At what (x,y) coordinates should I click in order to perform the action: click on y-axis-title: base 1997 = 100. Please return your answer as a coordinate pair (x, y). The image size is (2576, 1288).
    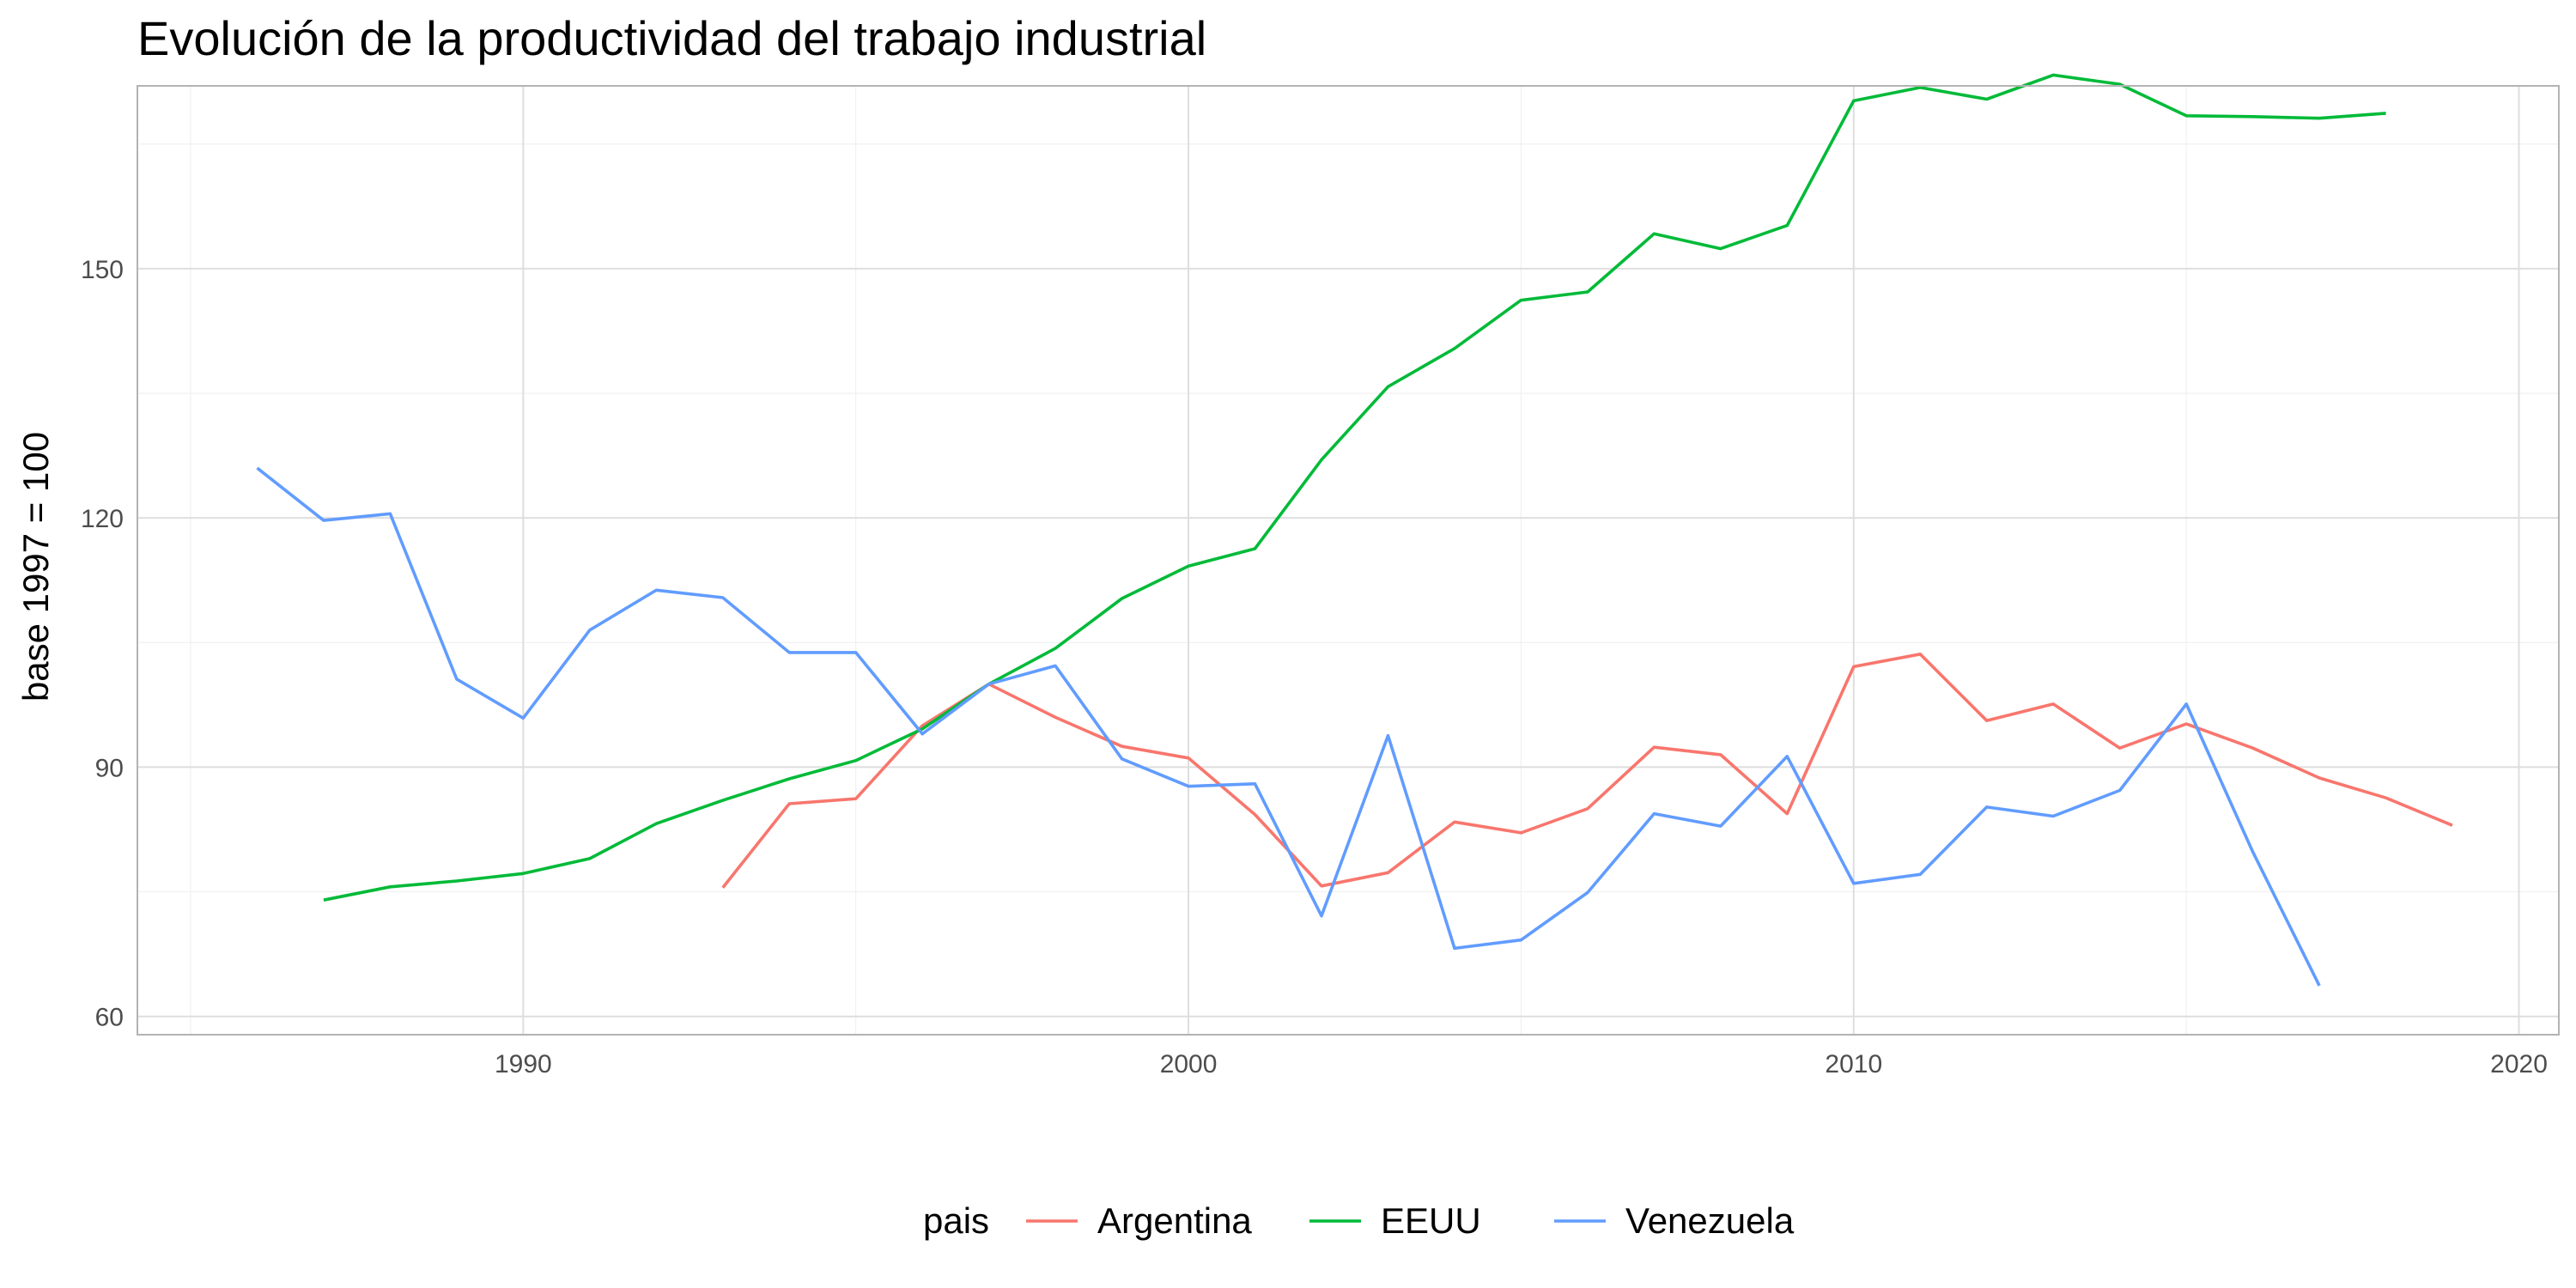
    Looking at the image, I should click on (36, 567).